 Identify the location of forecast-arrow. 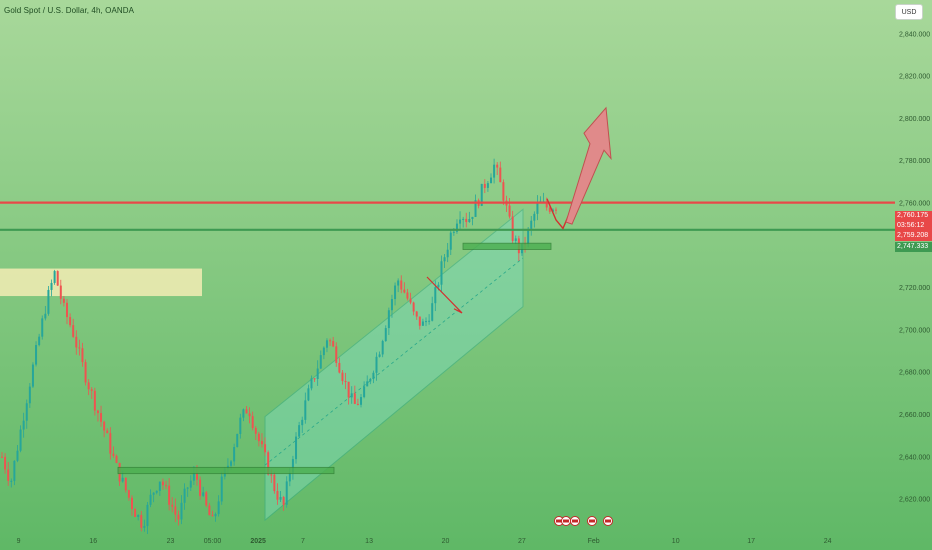
(588, 165).